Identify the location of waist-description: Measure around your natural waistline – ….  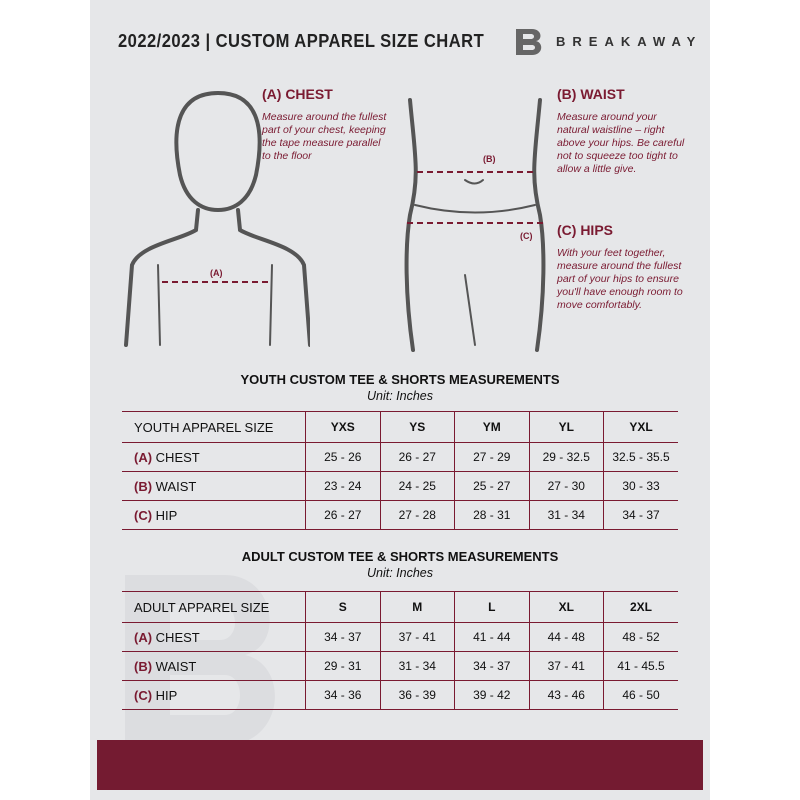
(621, 143).